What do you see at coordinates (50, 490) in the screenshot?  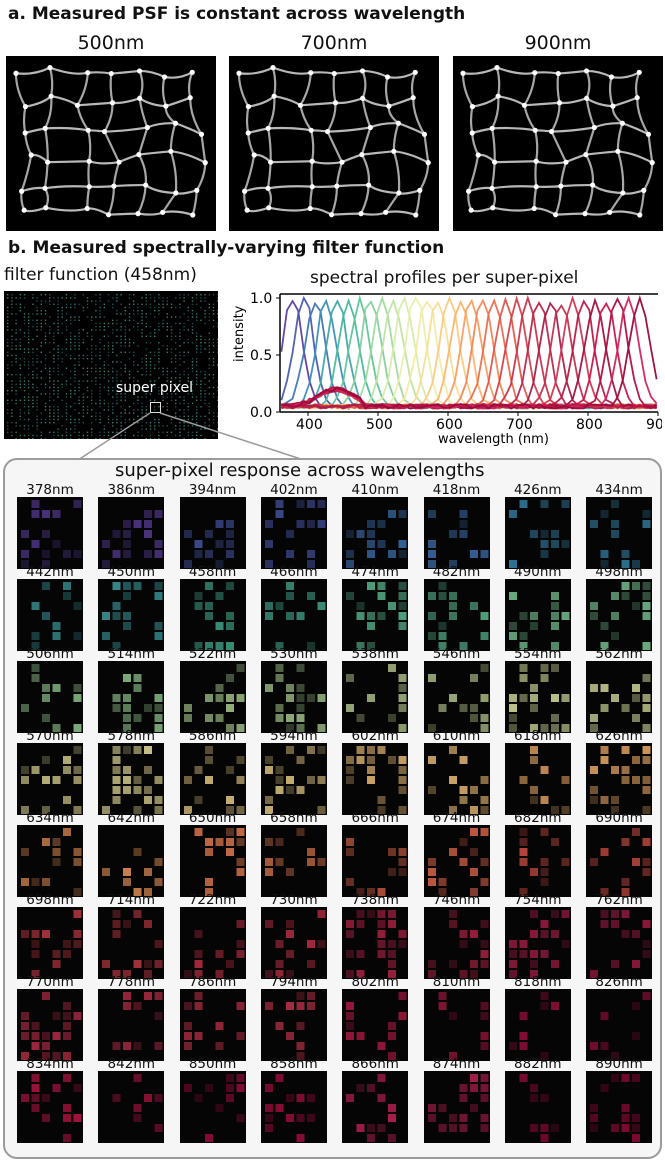 I see `tile-wavelength-label: 378nm` at bounding box center [50, 490].